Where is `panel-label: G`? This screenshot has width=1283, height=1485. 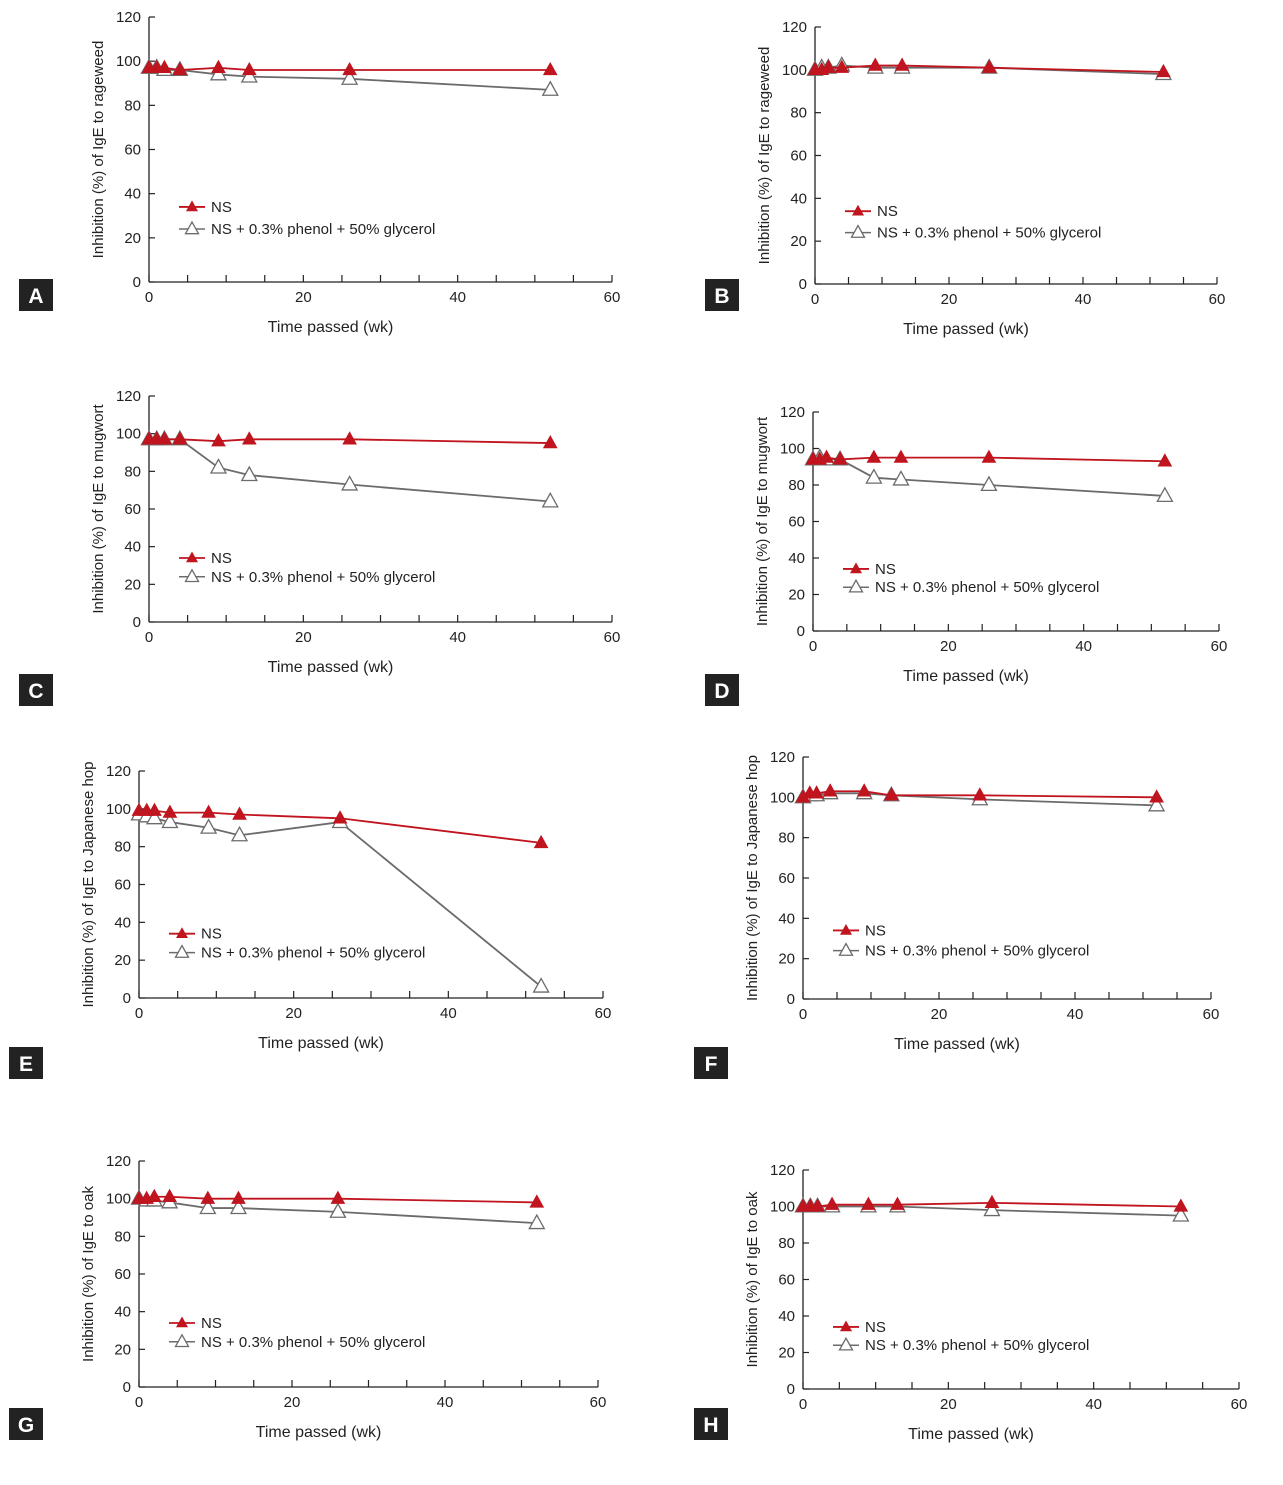
panel-label: G is located at coordinates (26, 1425).